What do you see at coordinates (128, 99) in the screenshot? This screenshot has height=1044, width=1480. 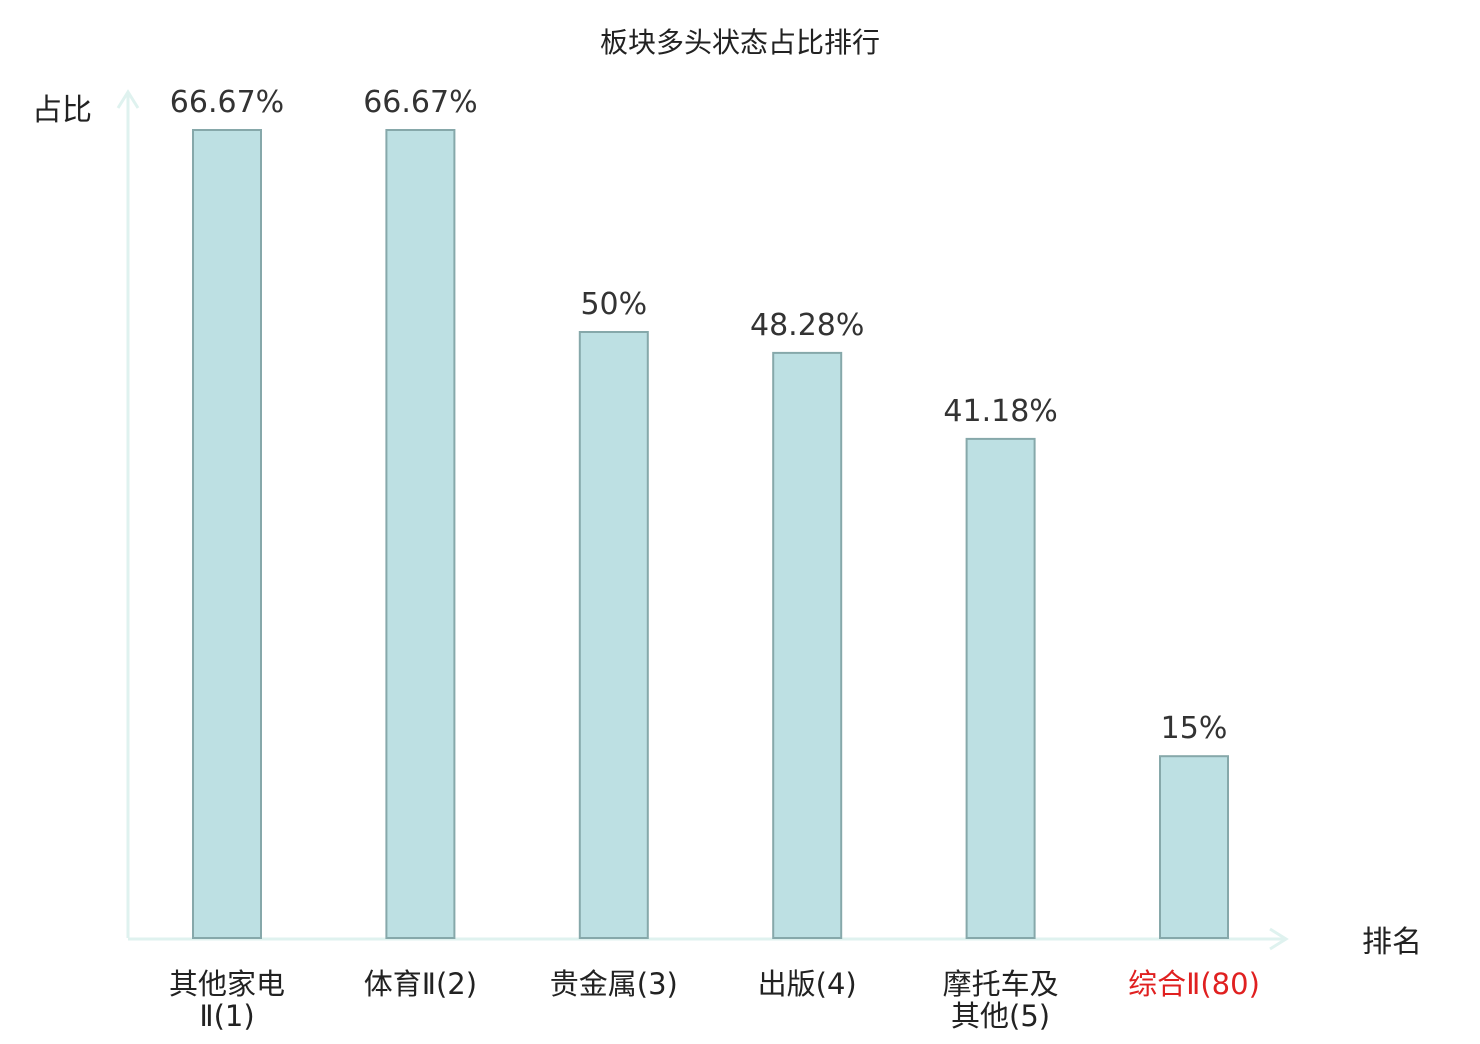 I see `y-axis-arrow-icon` at bounding box center [128, 99].